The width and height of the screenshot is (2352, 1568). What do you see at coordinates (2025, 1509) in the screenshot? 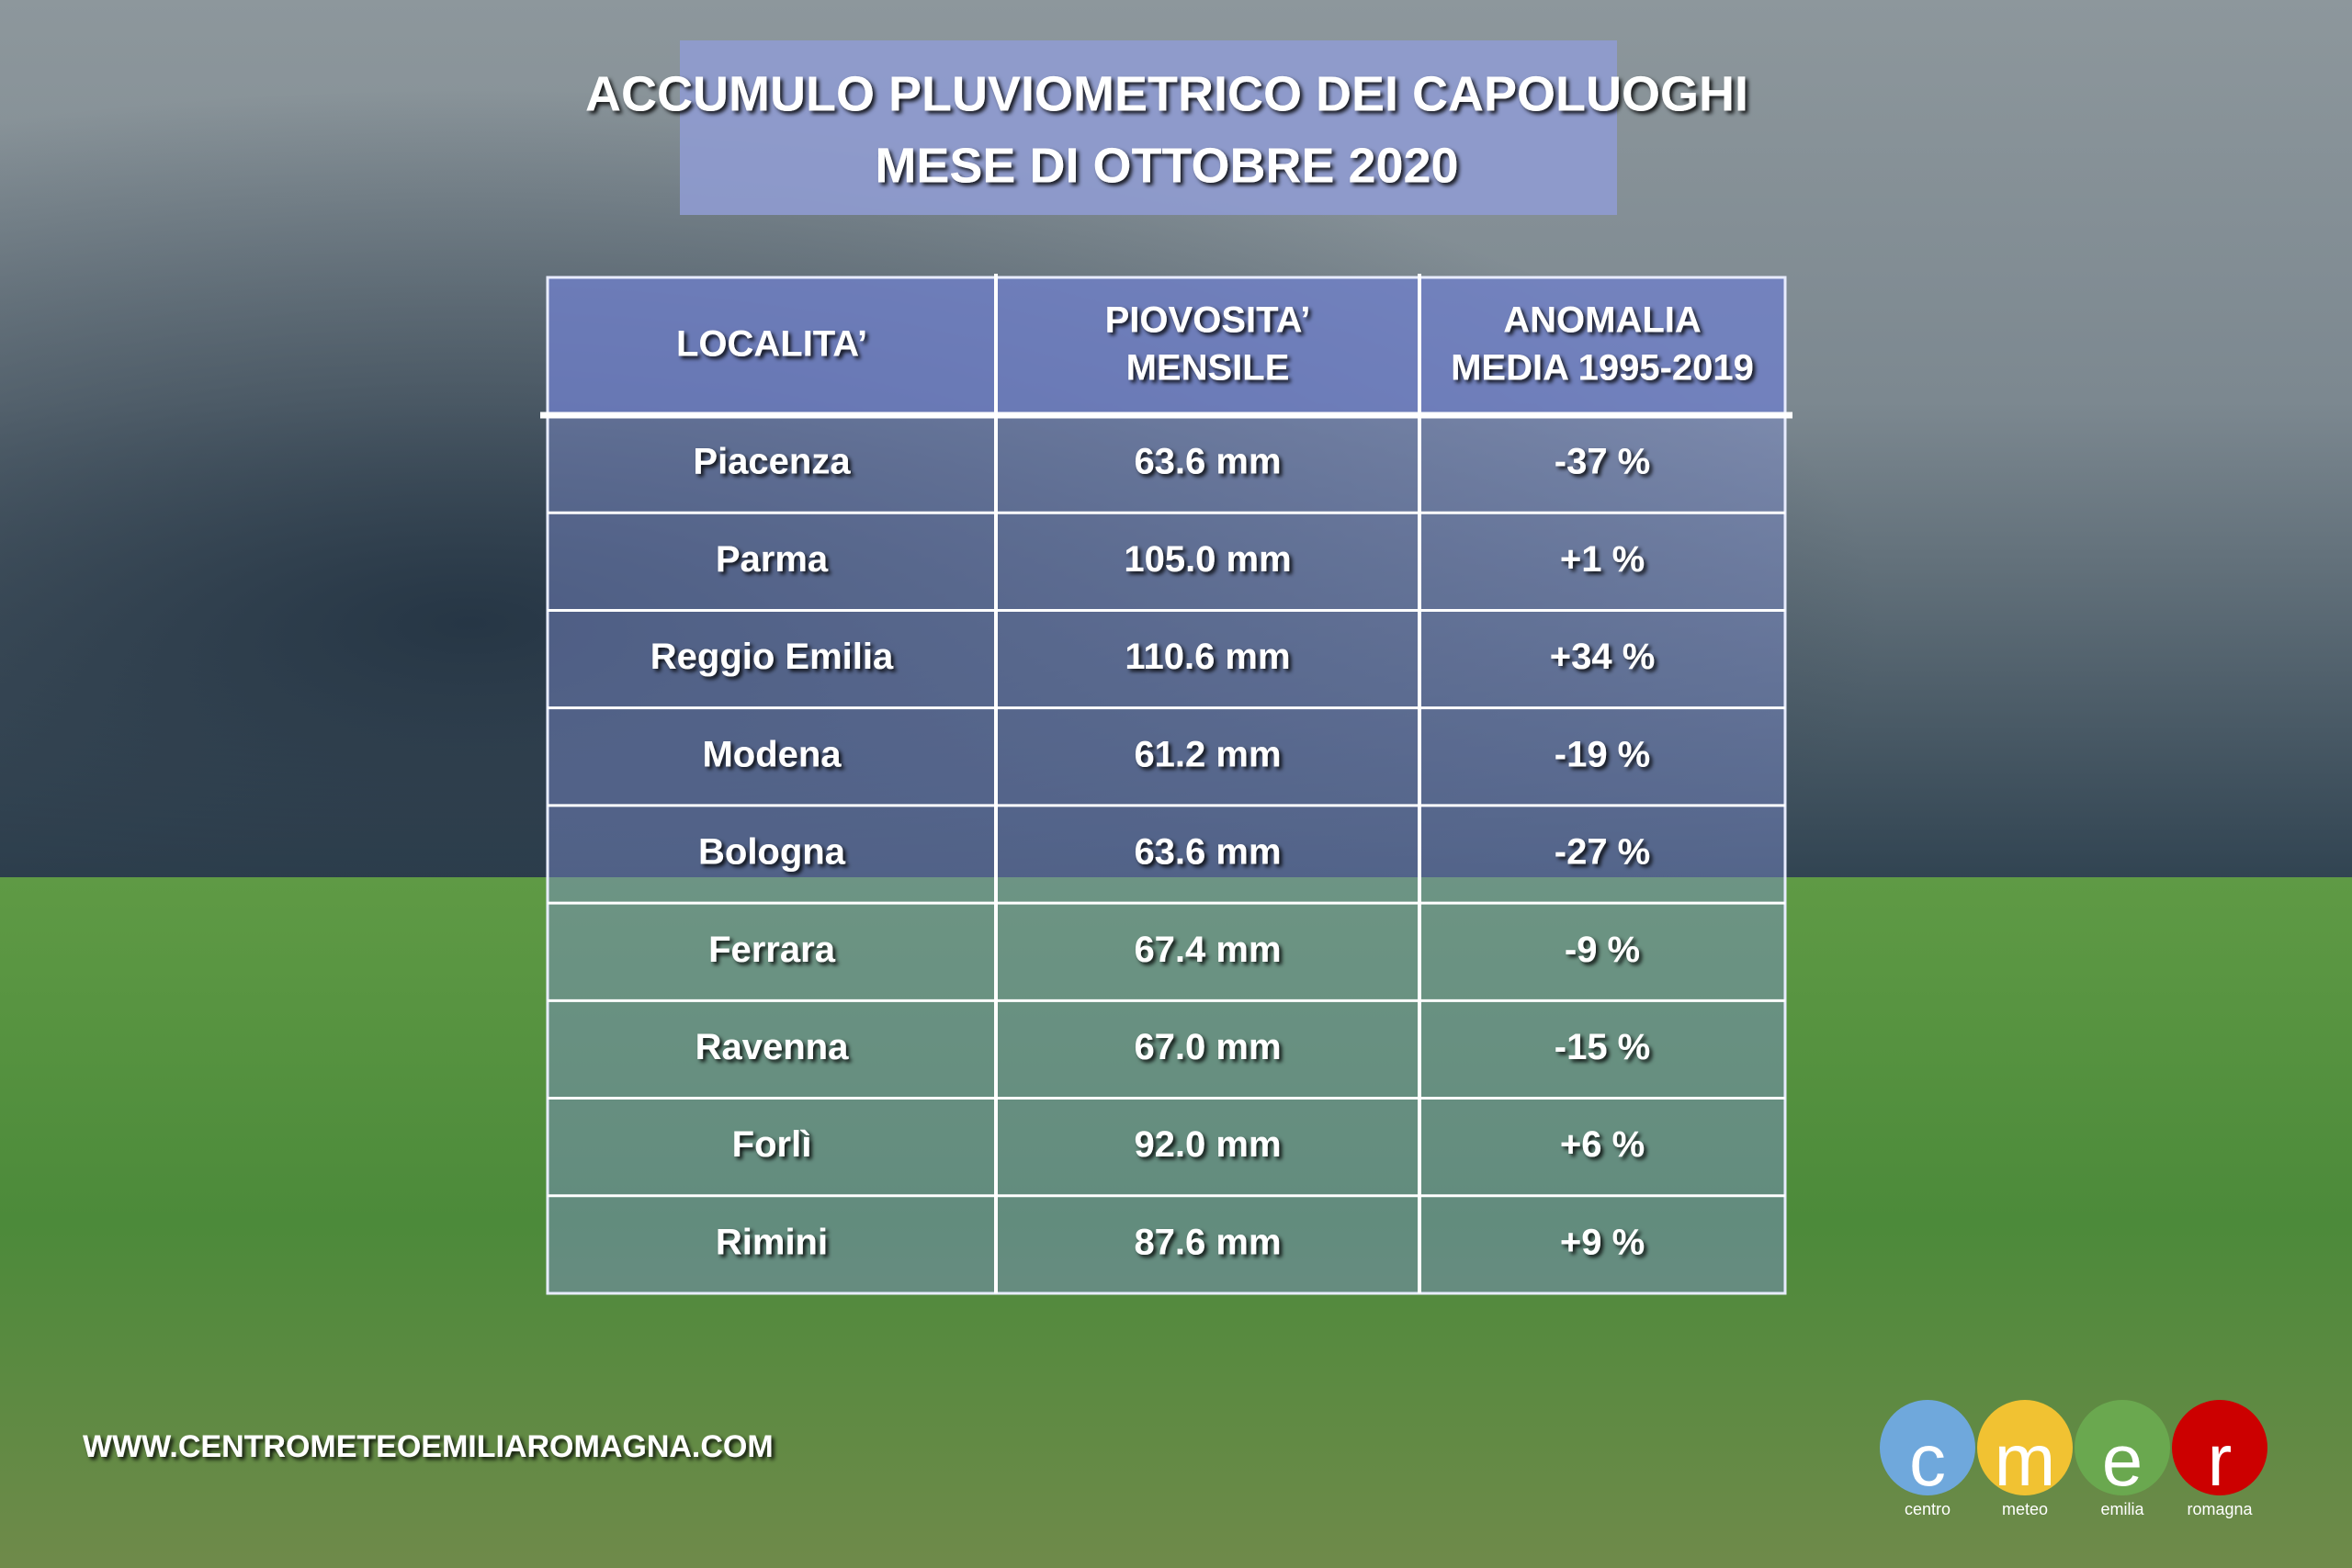
I see `logo-label: meteo` at bounding box center [2025, 1509].